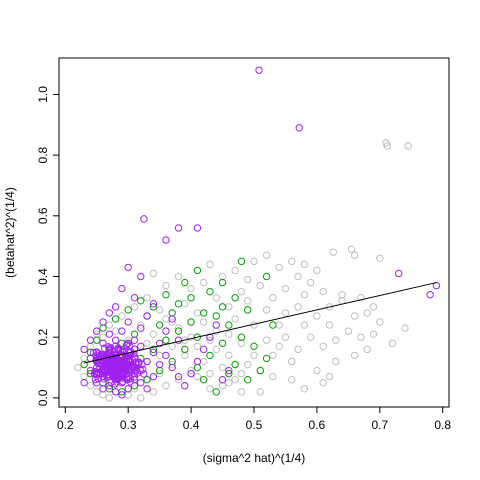 This screenshot has height=480, width=480. I want to click on x-axis-label: (sigma^2 hat)^(1/4), so click(254, 458).